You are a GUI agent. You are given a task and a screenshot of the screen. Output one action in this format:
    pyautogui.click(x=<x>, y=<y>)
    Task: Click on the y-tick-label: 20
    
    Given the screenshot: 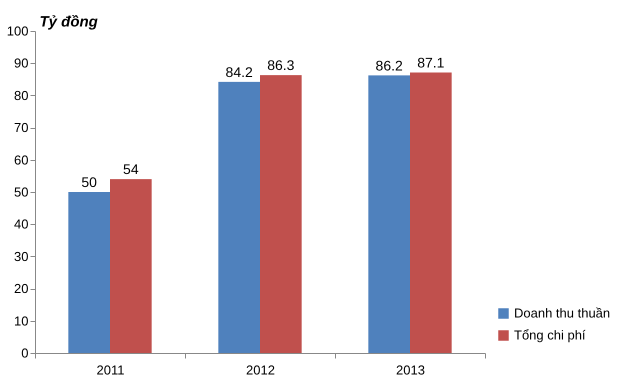 What is the action you would take?
    pyautogui.click(x=21, y=288)
    